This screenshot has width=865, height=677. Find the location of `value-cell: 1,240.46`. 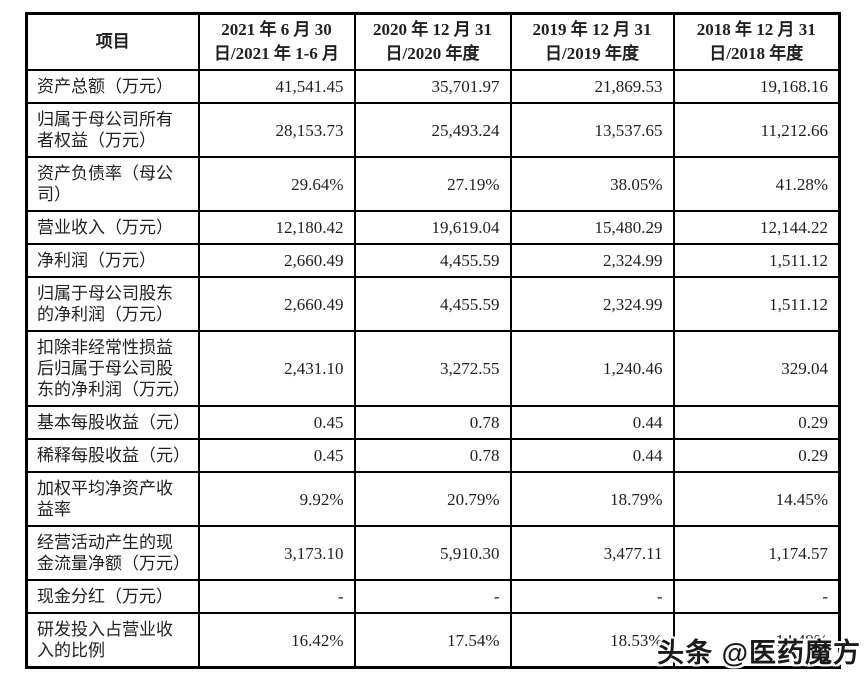

value-cell: 1,240.46 is located at coordinates (592, 368).